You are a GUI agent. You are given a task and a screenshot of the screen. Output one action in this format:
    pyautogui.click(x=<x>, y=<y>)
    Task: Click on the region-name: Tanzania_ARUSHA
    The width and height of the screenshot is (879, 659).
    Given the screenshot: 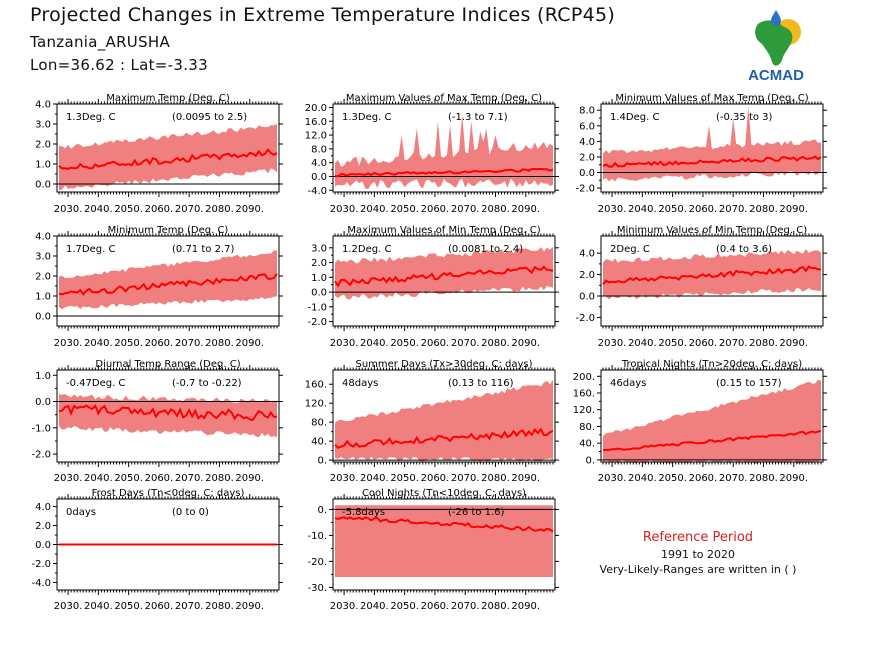 What is the action you would take?
    pyautogui.click(x=100, y=42)
    